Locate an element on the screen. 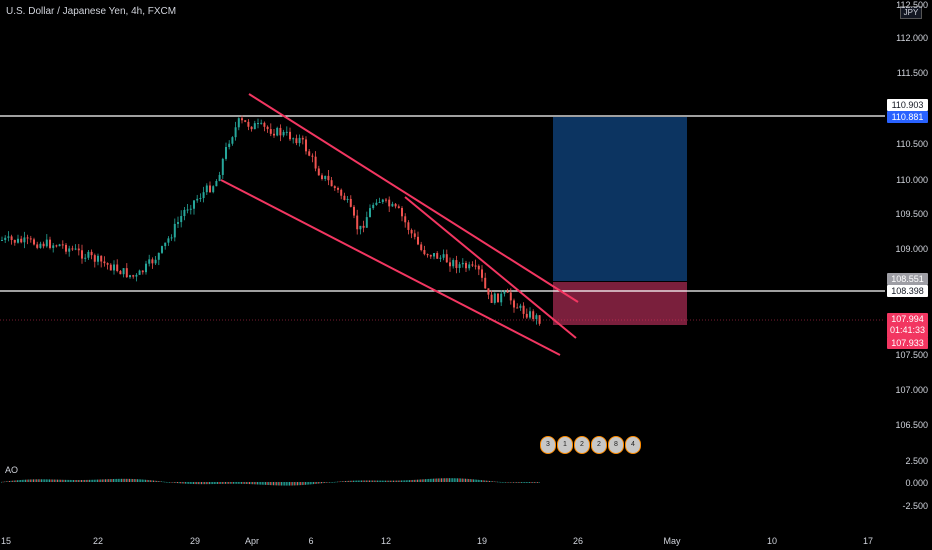 The image size is (932, 550). price-tick: 111.500 is located at coordinates (912, 73).